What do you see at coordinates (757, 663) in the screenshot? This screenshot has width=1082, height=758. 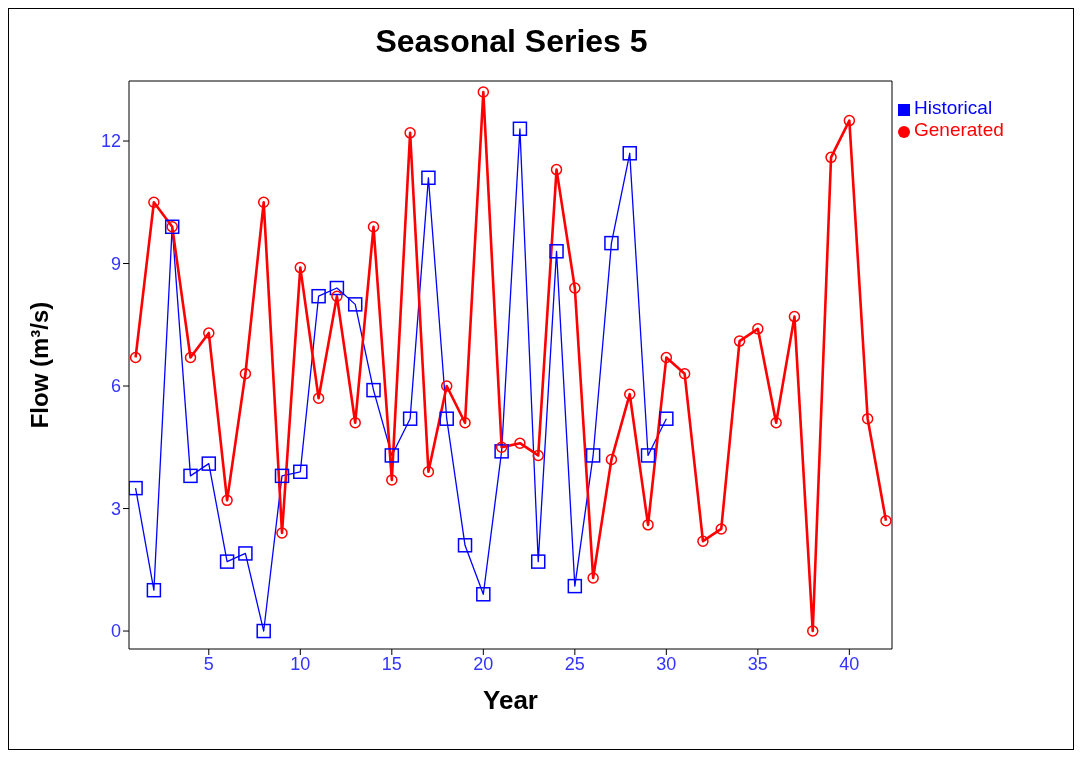 I see `x-tick-label: 35` at bounding box center [757, 663].